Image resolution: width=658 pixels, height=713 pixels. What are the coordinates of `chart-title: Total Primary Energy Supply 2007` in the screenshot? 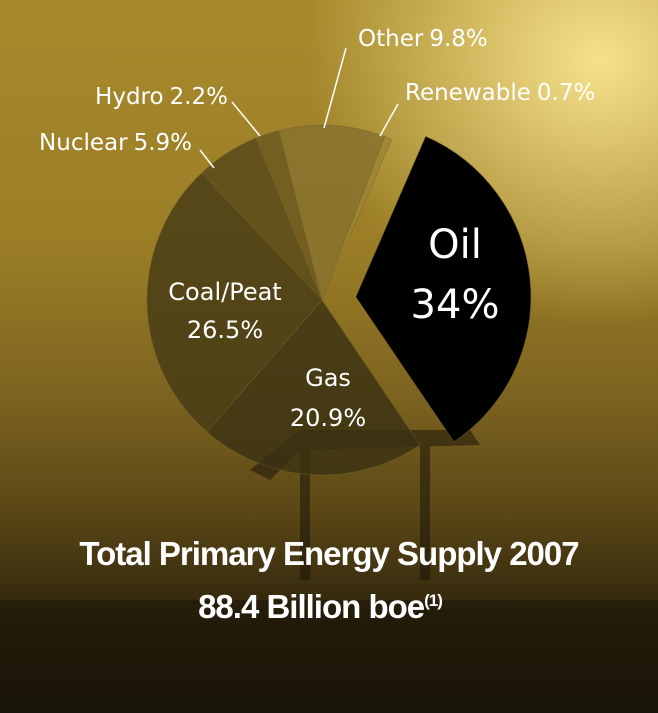 It's located at (328, 553).